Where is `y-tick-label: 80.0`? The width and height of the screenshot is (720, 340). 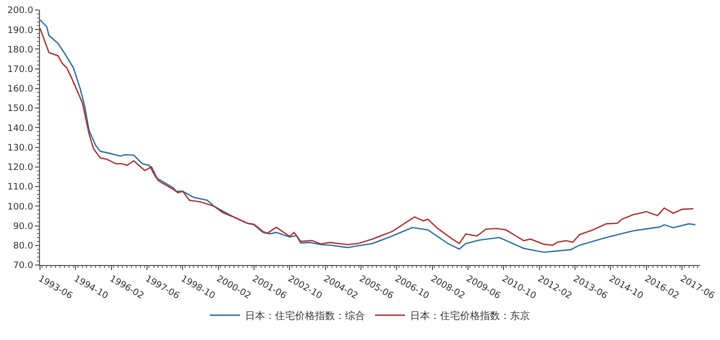 y-tick-label: 80.0 is located at coordinates (23, 247).